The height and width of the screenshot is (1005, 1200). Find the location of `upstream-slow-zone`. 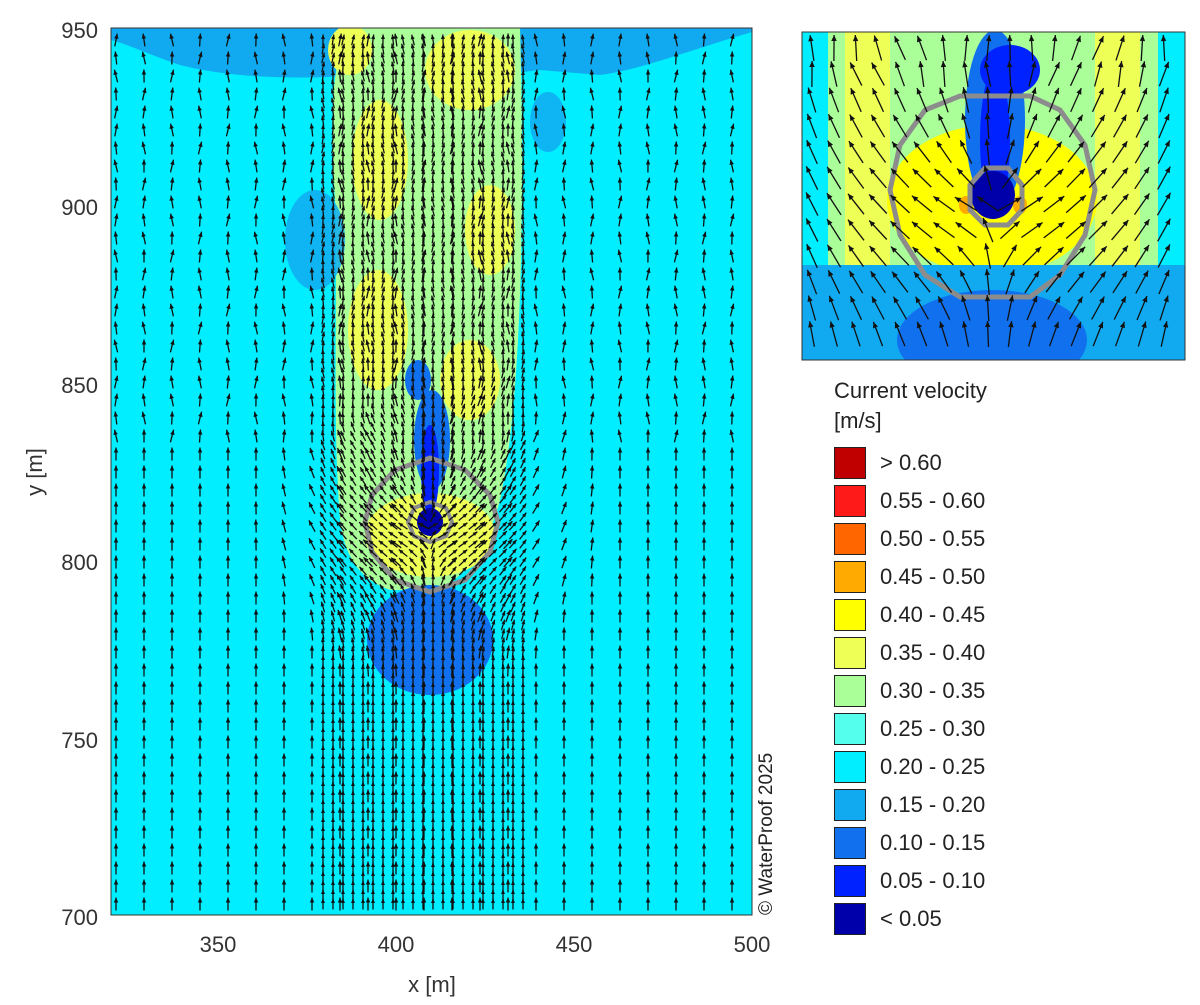

upstream-slow-zone is located at coordinates (430, 640).